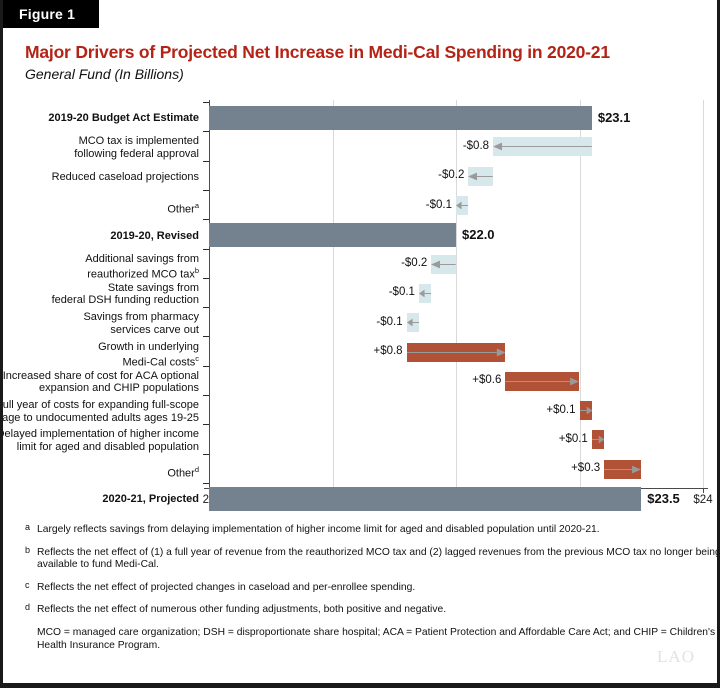 This screenshot has height=688, width=720. I want to click on category-label: Reduced caseload projections, so click(125, 177).